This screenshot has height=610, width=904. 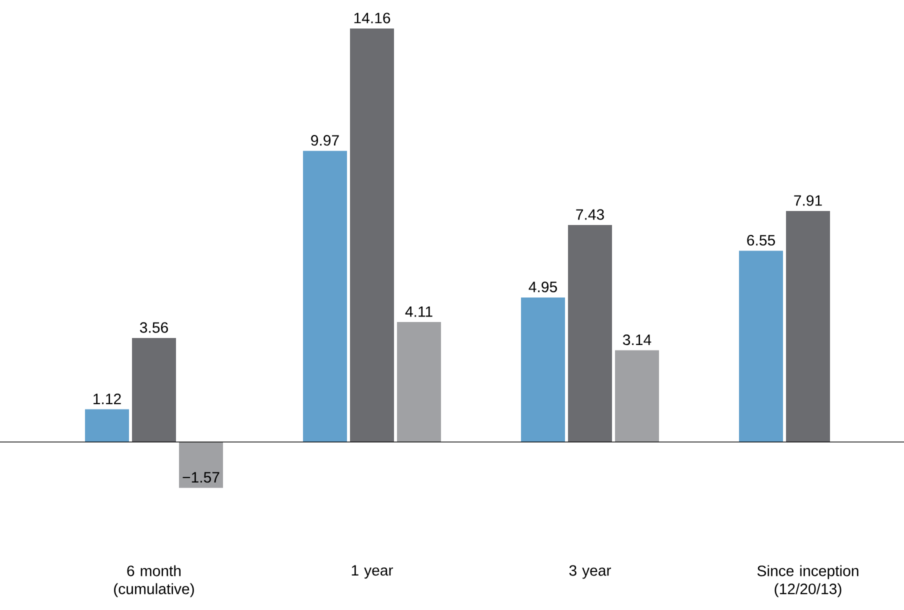 I want to click on data-label: 4.11, so click(x=418, y=311).